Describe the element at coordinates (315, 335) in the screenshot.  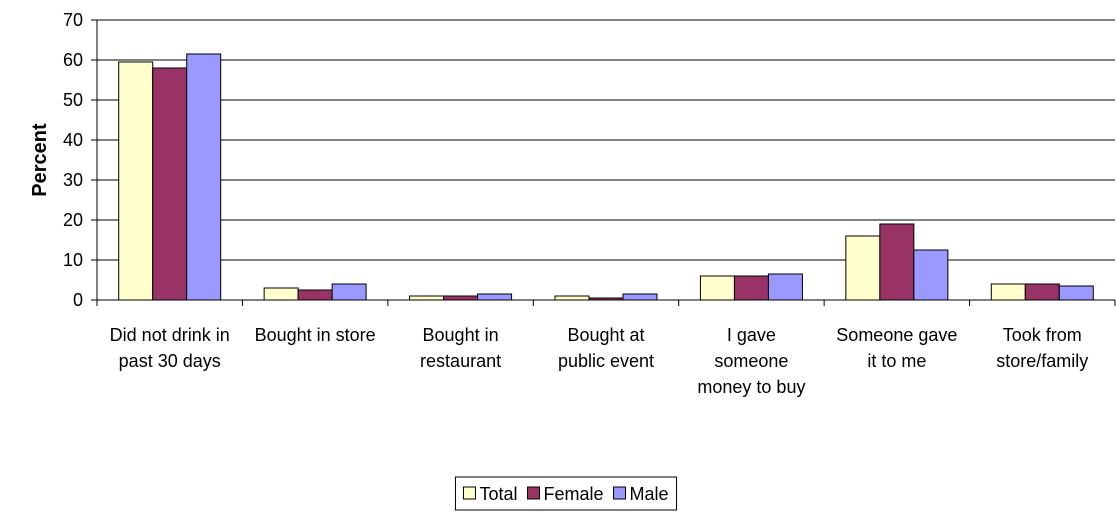
I see `x-tick-label: Bought in store` at that location.